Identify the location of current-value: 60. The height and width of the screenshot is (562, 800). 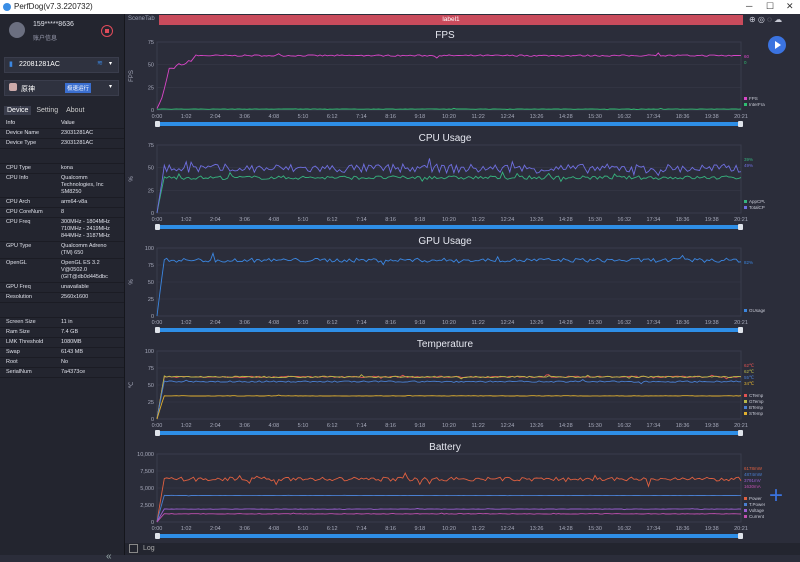
(747, 56).